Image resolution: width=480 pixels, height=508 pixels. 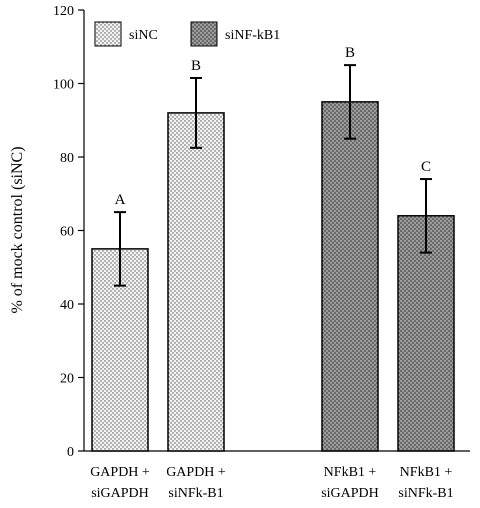 What do you see at coordinates (63, 11) in the screenshot?
I see `y-tick-label: 120` at bounding box center [63, 11].